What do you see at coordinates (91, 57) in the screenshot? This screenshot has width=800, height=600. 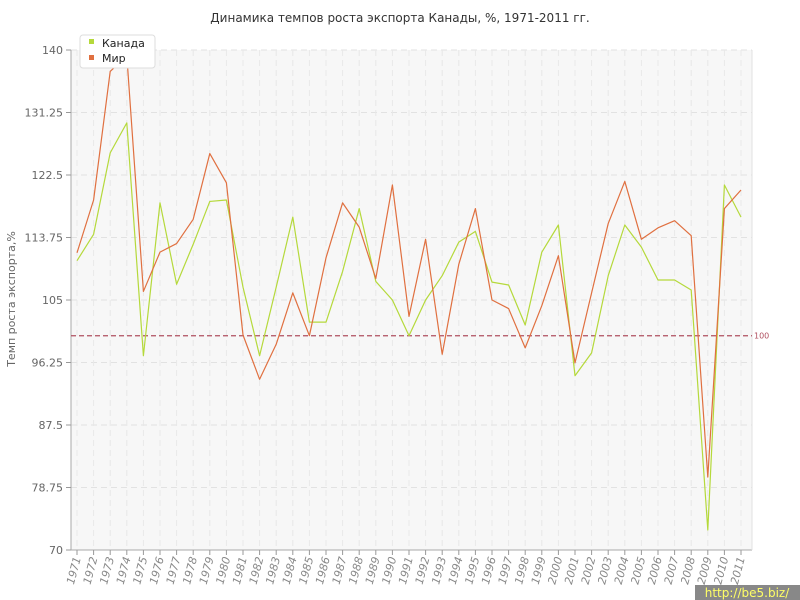 I see `legend-swatch-mir` at bounding box center [91, 57].